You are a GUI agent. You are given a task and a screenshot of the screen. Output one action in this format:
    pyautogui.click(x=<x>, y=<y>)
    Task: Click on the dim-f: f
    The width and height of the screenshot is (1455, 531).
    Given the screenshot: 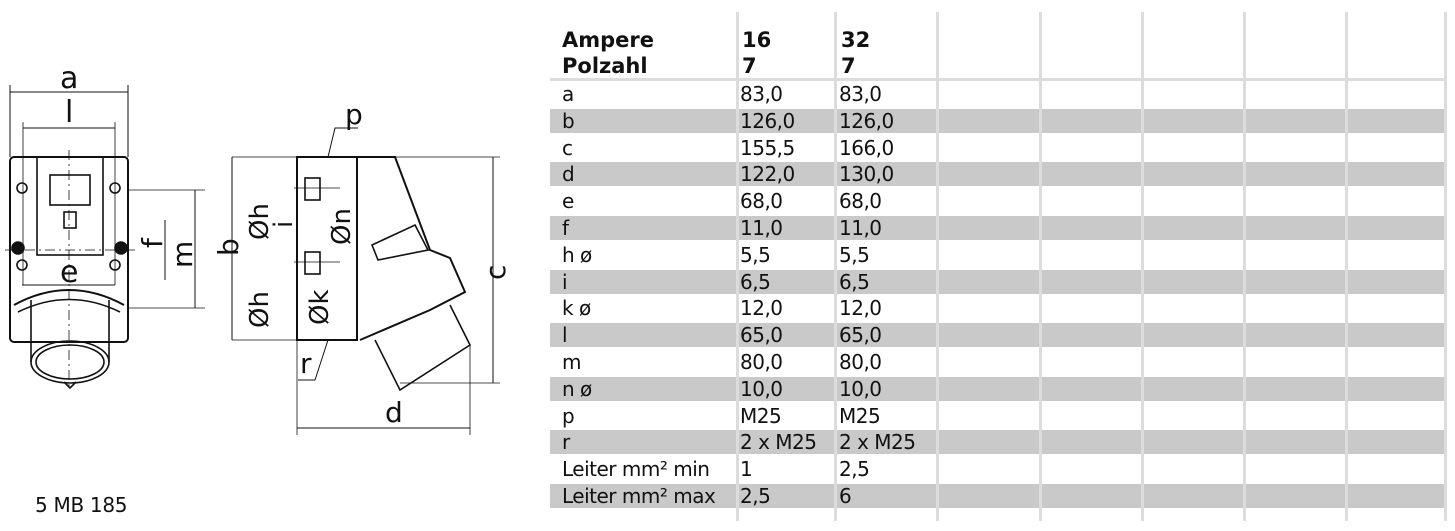 What is the action you would take?
    pyautogui.click(x=152, y=242)
    